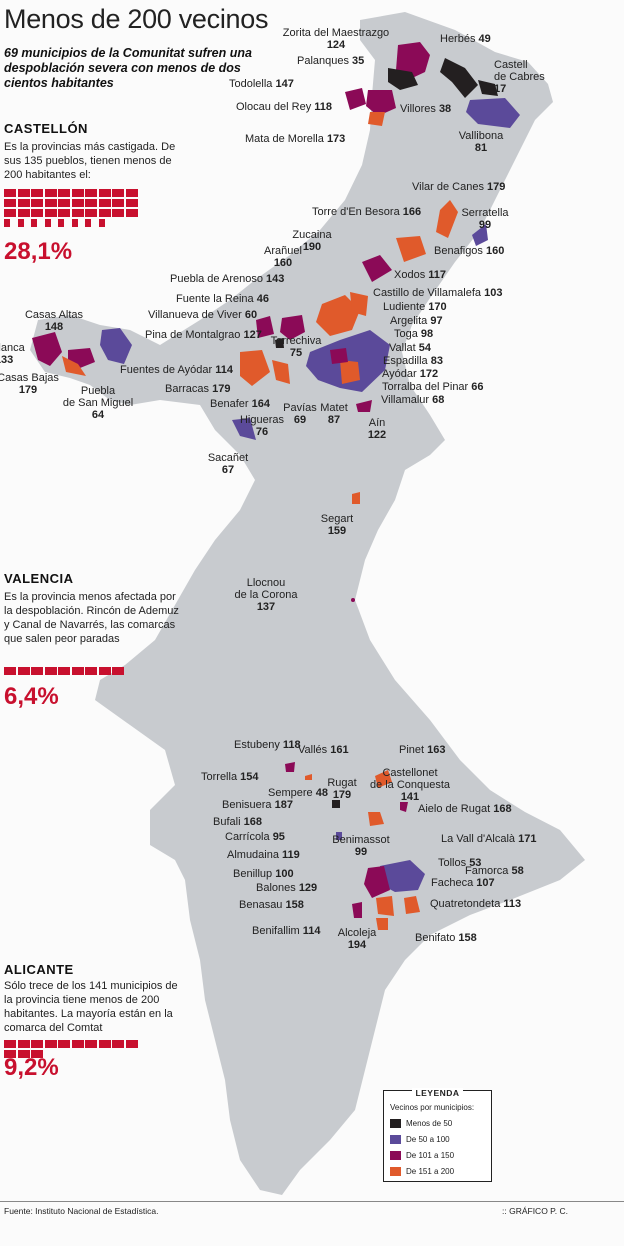 The width and height of the screenshot is (624, 1246). I want to click on municipality-name: Benimassot, so click(360, 840).